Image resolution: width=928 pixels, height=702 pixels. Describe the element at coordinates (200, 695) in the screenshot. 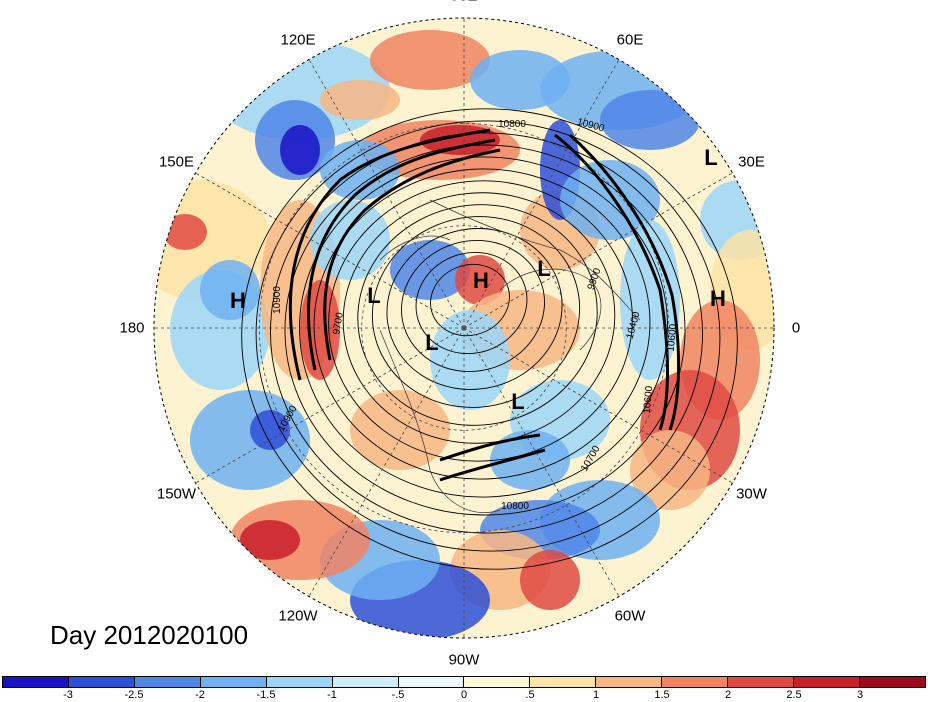

I see `colorbar-tick-label: -2` at that location.